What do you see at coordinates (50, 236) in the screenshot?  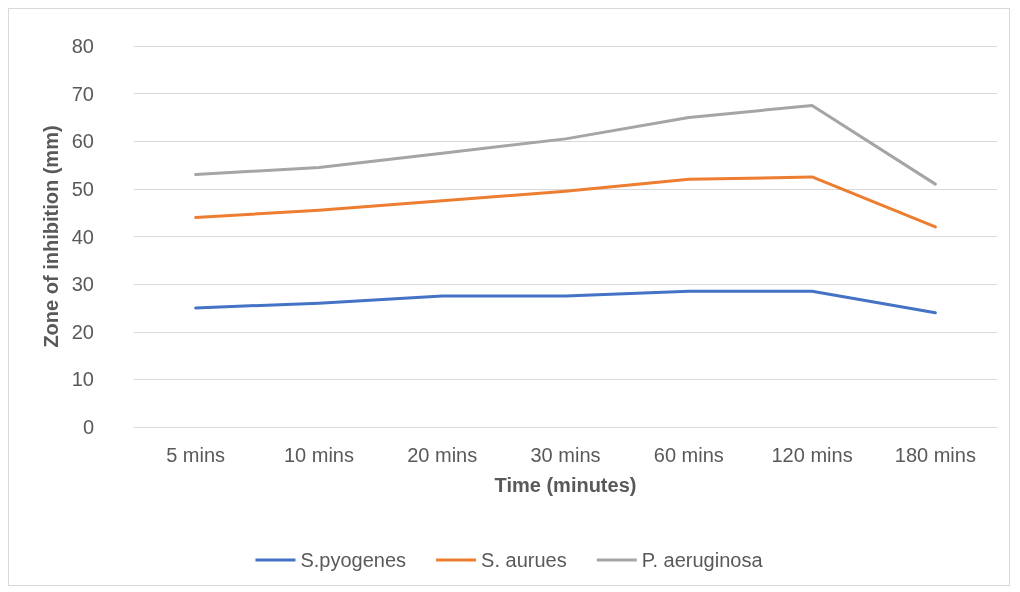 I see `y-axis-title: Zone of inhibition (mm)` at bounding box center [50, 236].